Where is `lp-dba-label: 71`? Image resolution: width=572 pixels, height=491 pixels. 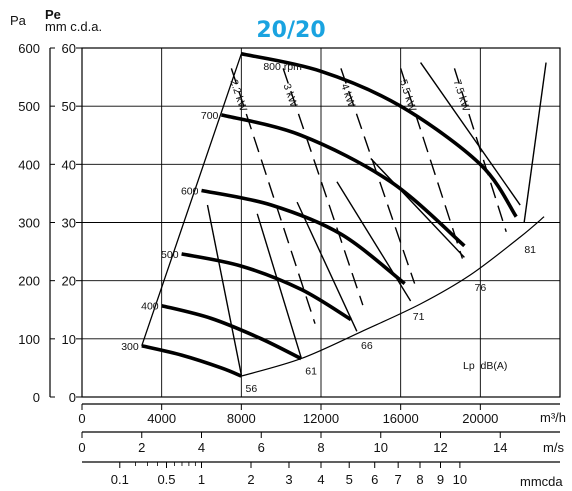 lp-dba-label: 71 is located at coordinates (419, 317).